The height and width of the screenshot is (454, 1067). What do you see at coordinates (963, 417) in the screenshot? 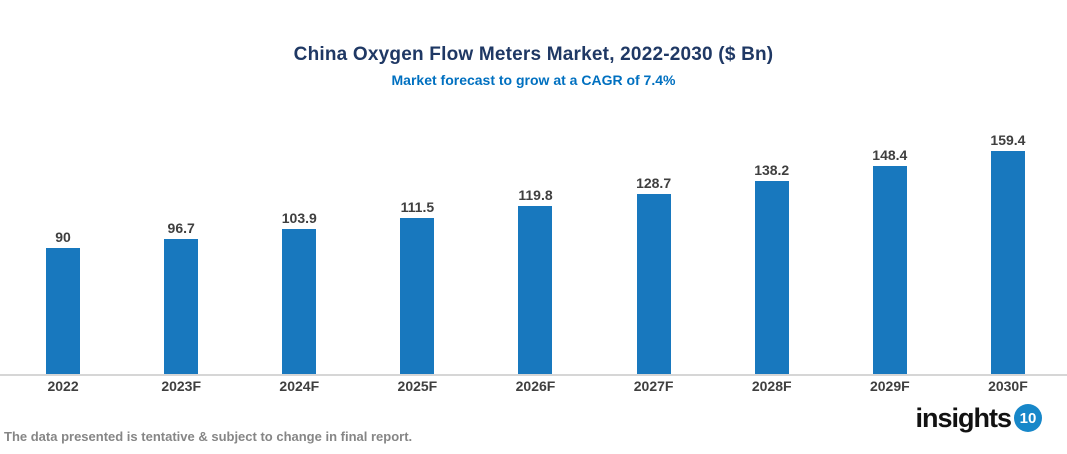
I see `logo-wordmark: insights` at bounding box center [963, 417].